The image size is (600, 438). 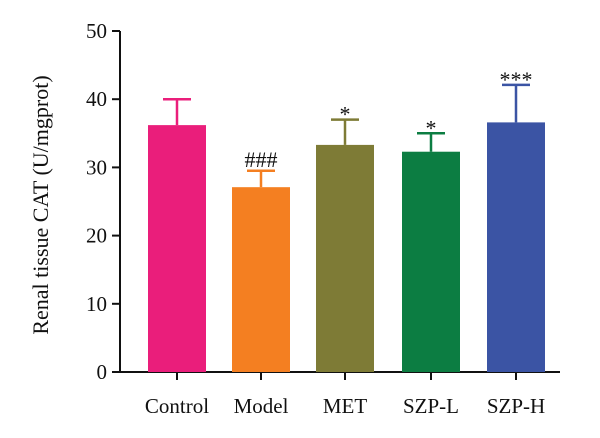 What do you see at coordinates (177, 406) in the screenshot?
I see `x-tick-label: Control` at bounding box center [177, 406].